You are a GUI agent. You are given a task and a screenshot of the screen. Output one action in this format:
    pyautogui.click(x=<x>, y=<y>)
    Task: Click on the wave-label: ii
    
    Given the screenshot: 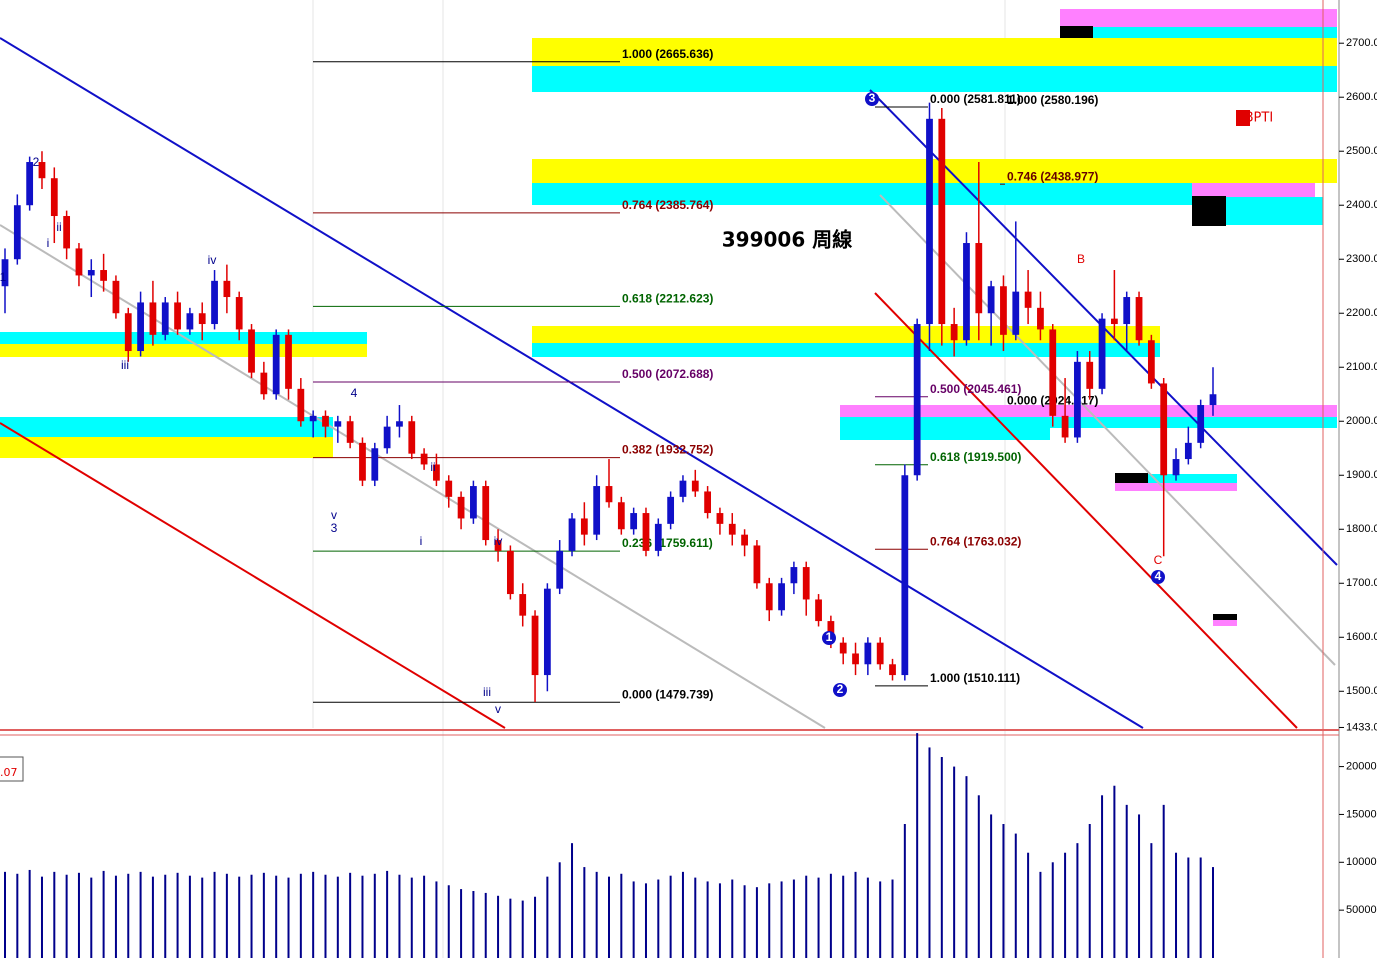 What is the action you would take?
    pyautogui.click(x=58, y=227)
    